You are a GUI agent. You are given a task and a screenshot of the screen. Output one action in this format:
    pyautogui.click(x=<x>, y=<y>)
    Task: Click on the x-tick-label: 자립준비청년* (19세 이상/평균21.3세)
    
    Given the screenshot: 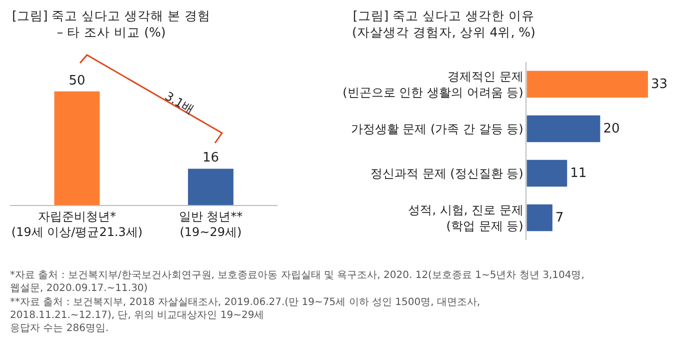 What is the action you would take?
    pyautogui.click(x=77, y=224)
    